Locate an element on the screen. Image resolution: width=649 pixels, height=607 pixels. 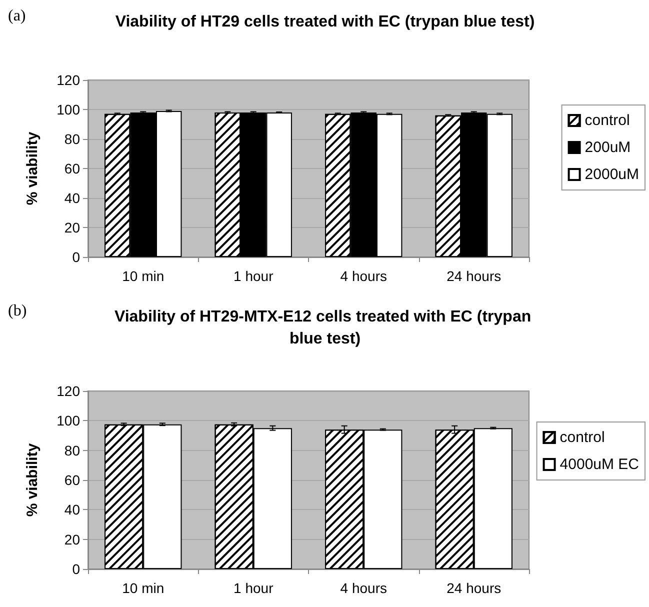
chart-title: Viability of HT29-MTX-E12 cells treated with EC (trypan blue test) is located at coordinates (325, 328).